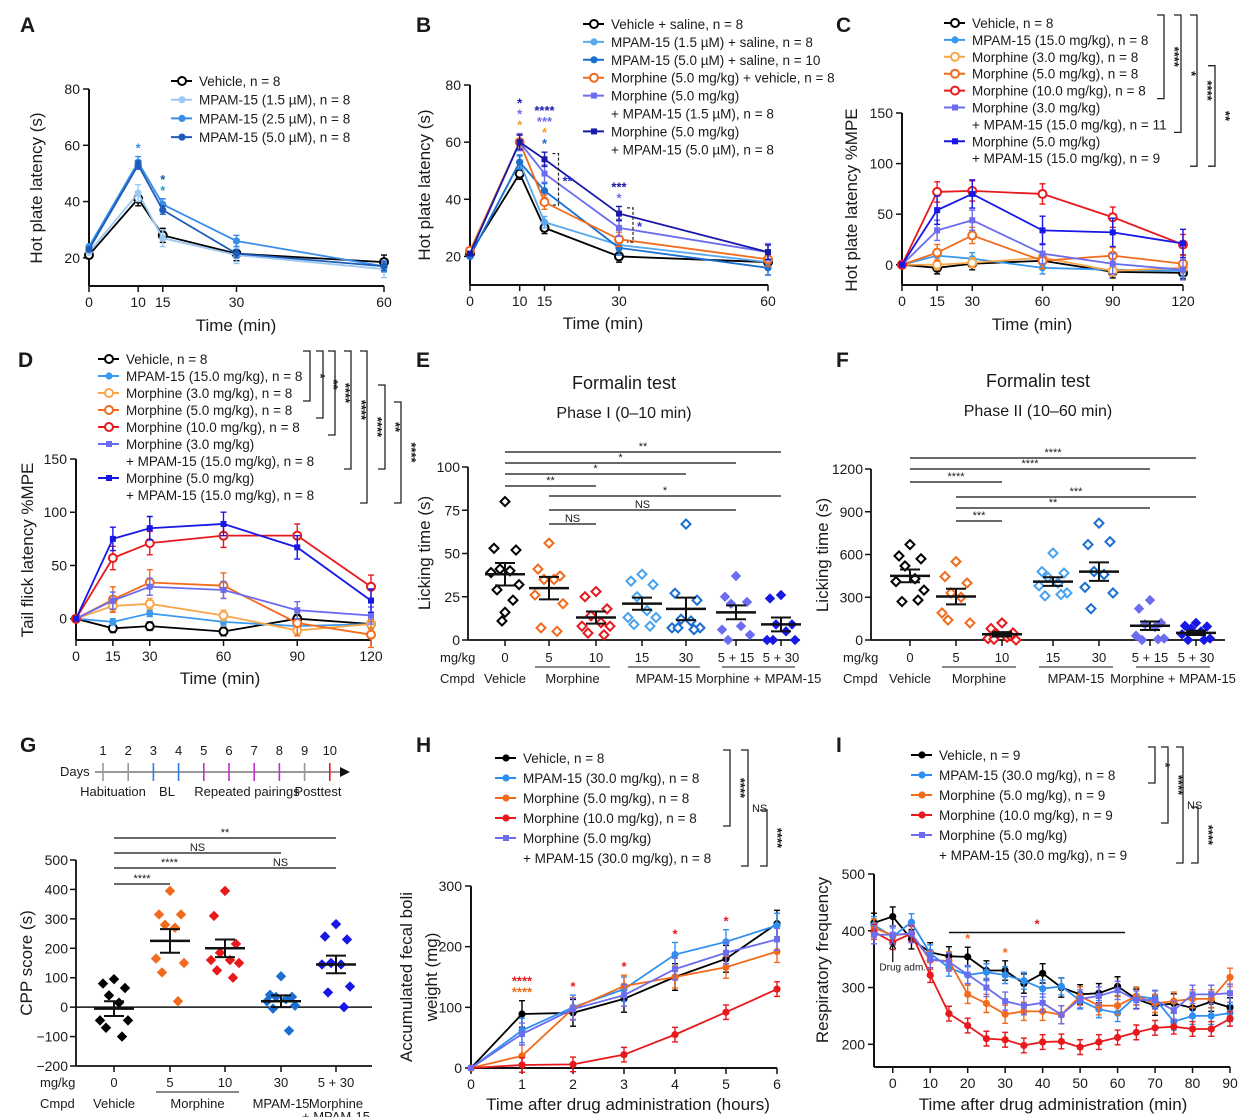 This screenshot has height=1117, width=1255. I want to click on panel-label-H: H, so click(423, 745).